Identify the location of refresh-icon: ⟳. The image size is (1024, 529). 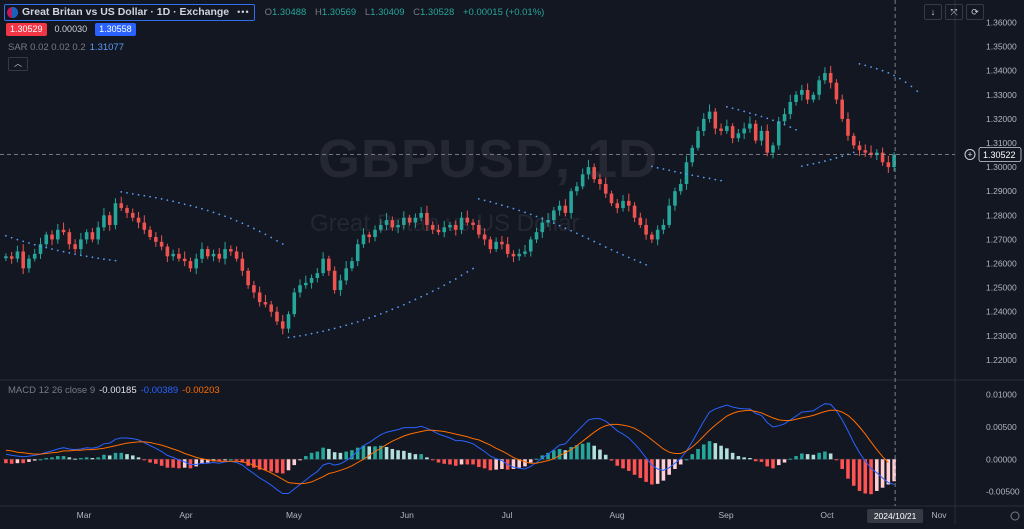
(975, 12).